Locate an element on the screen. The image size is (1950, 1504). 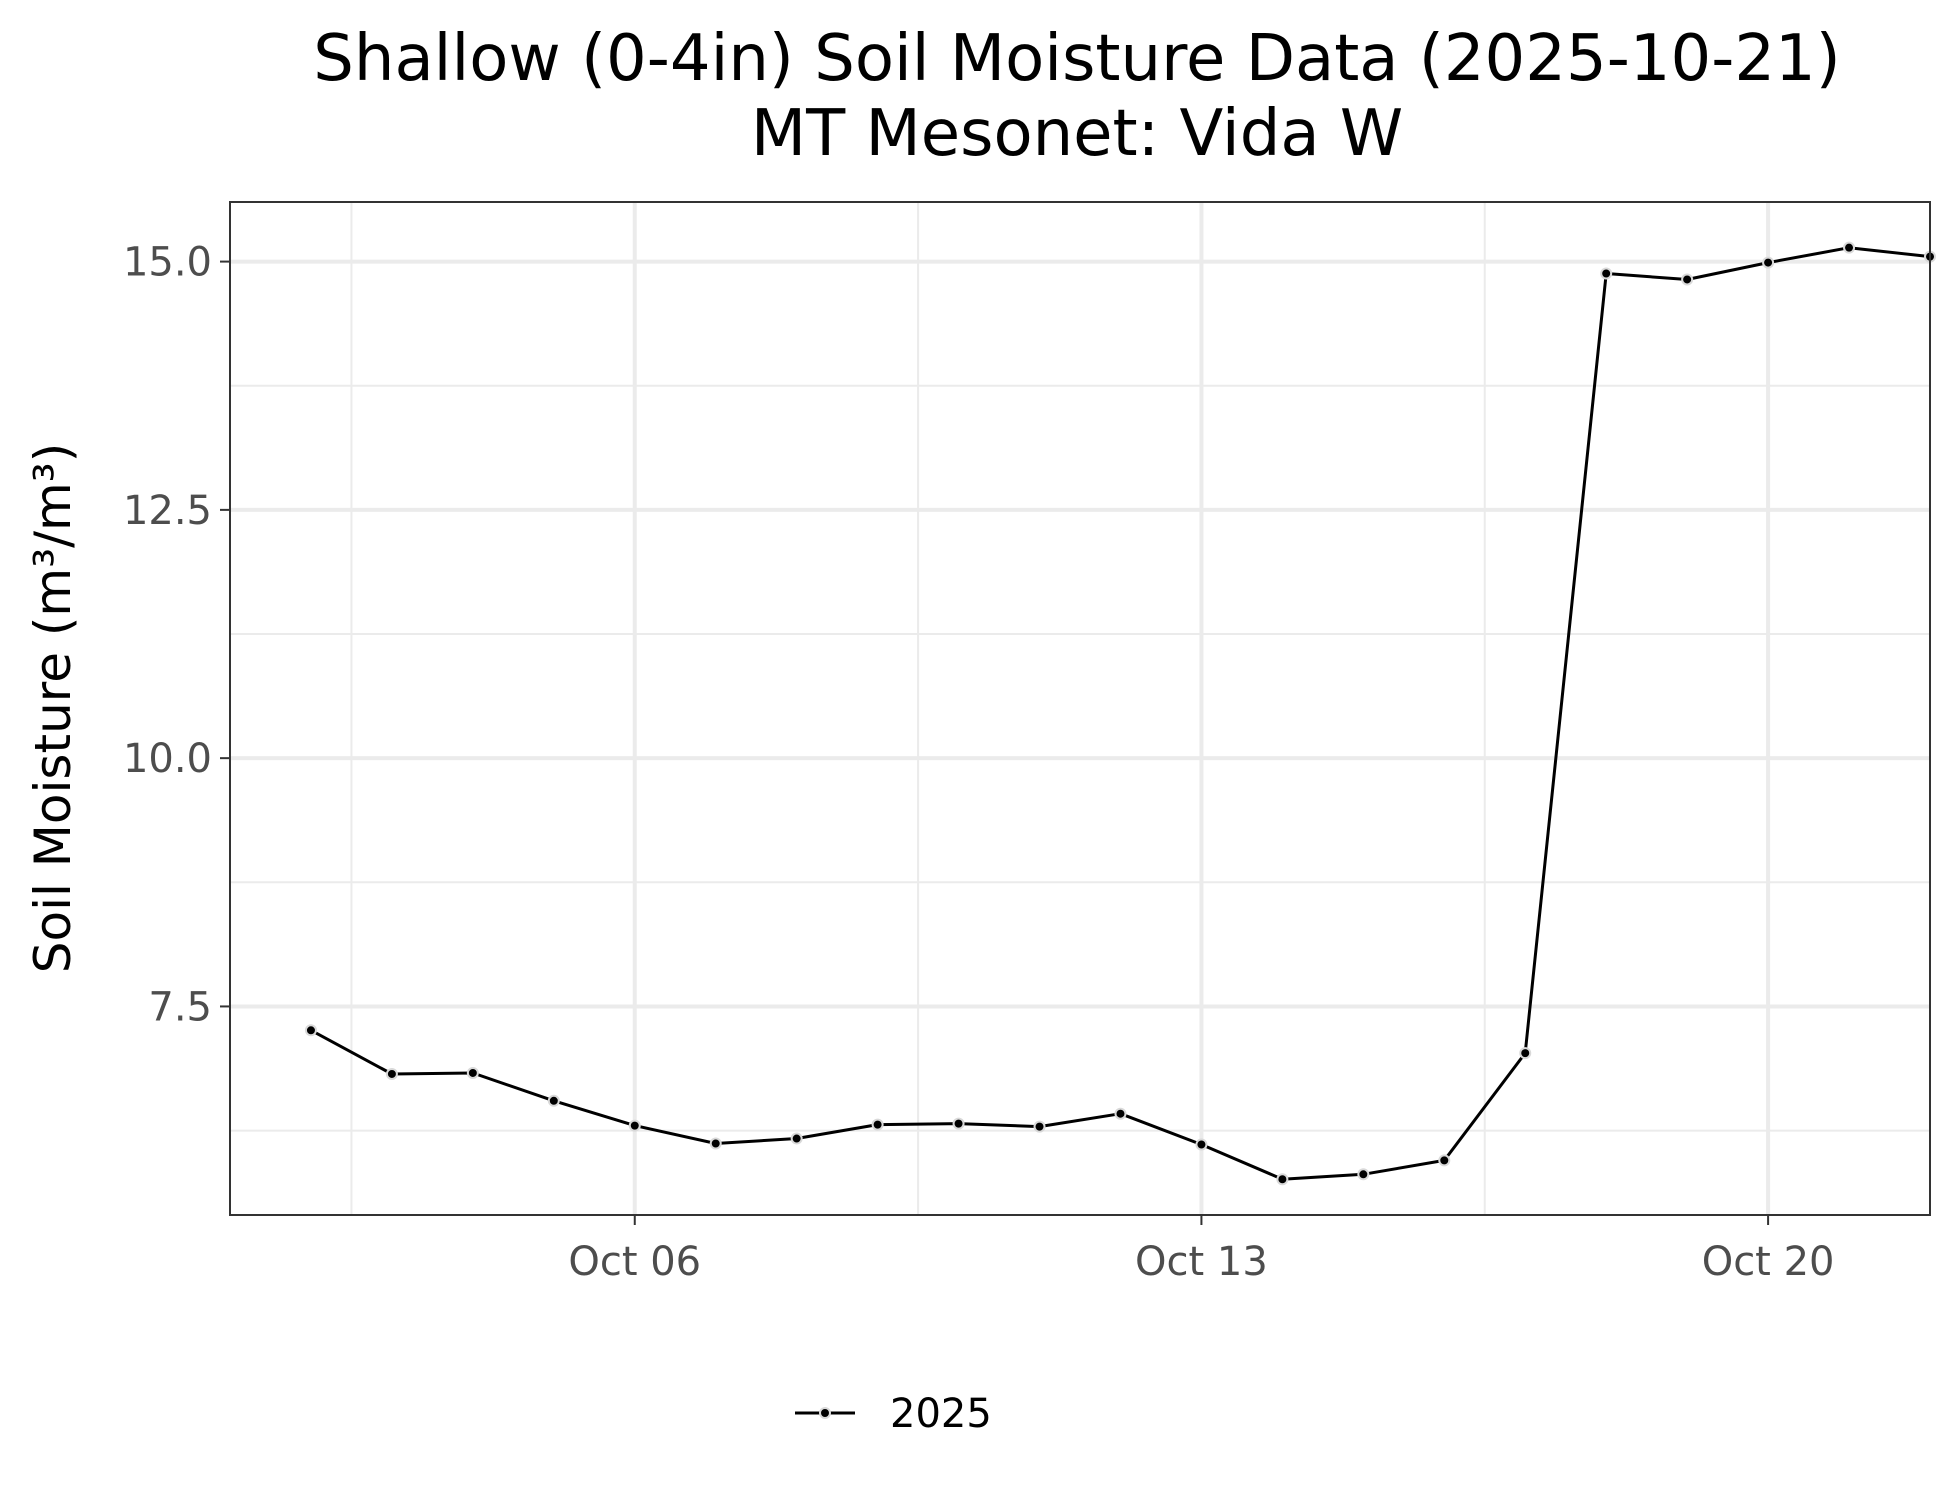
x-tick-label: Oct 06 is located at coordinates (634, 1262).